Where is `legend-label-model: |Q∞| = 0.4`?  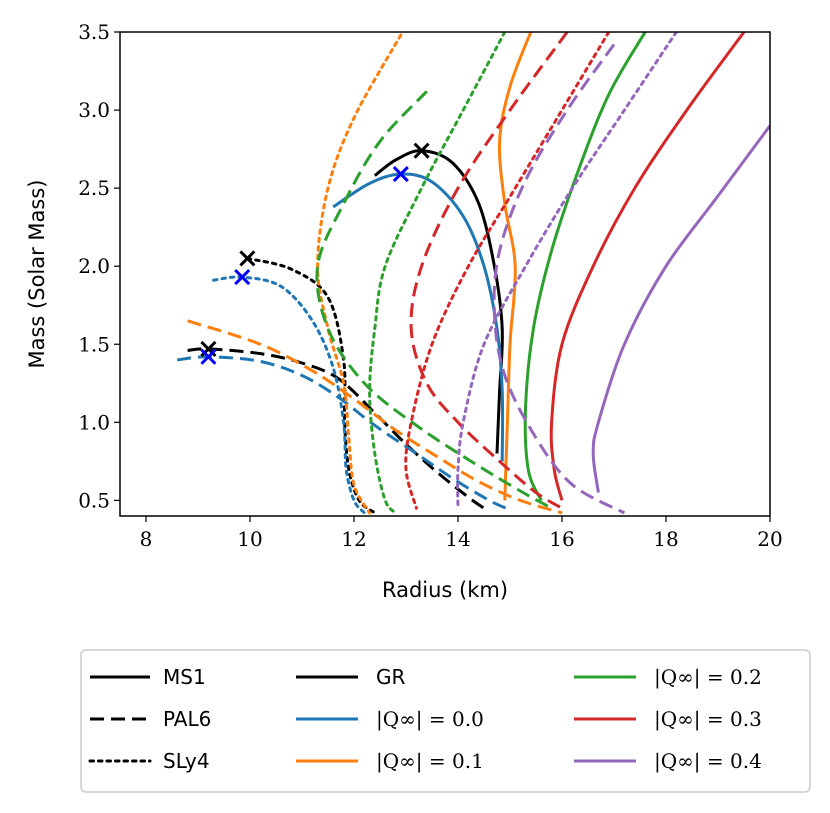 legend-label-model: |Q∞| = 0.4 is located at coordinates (708, 761).